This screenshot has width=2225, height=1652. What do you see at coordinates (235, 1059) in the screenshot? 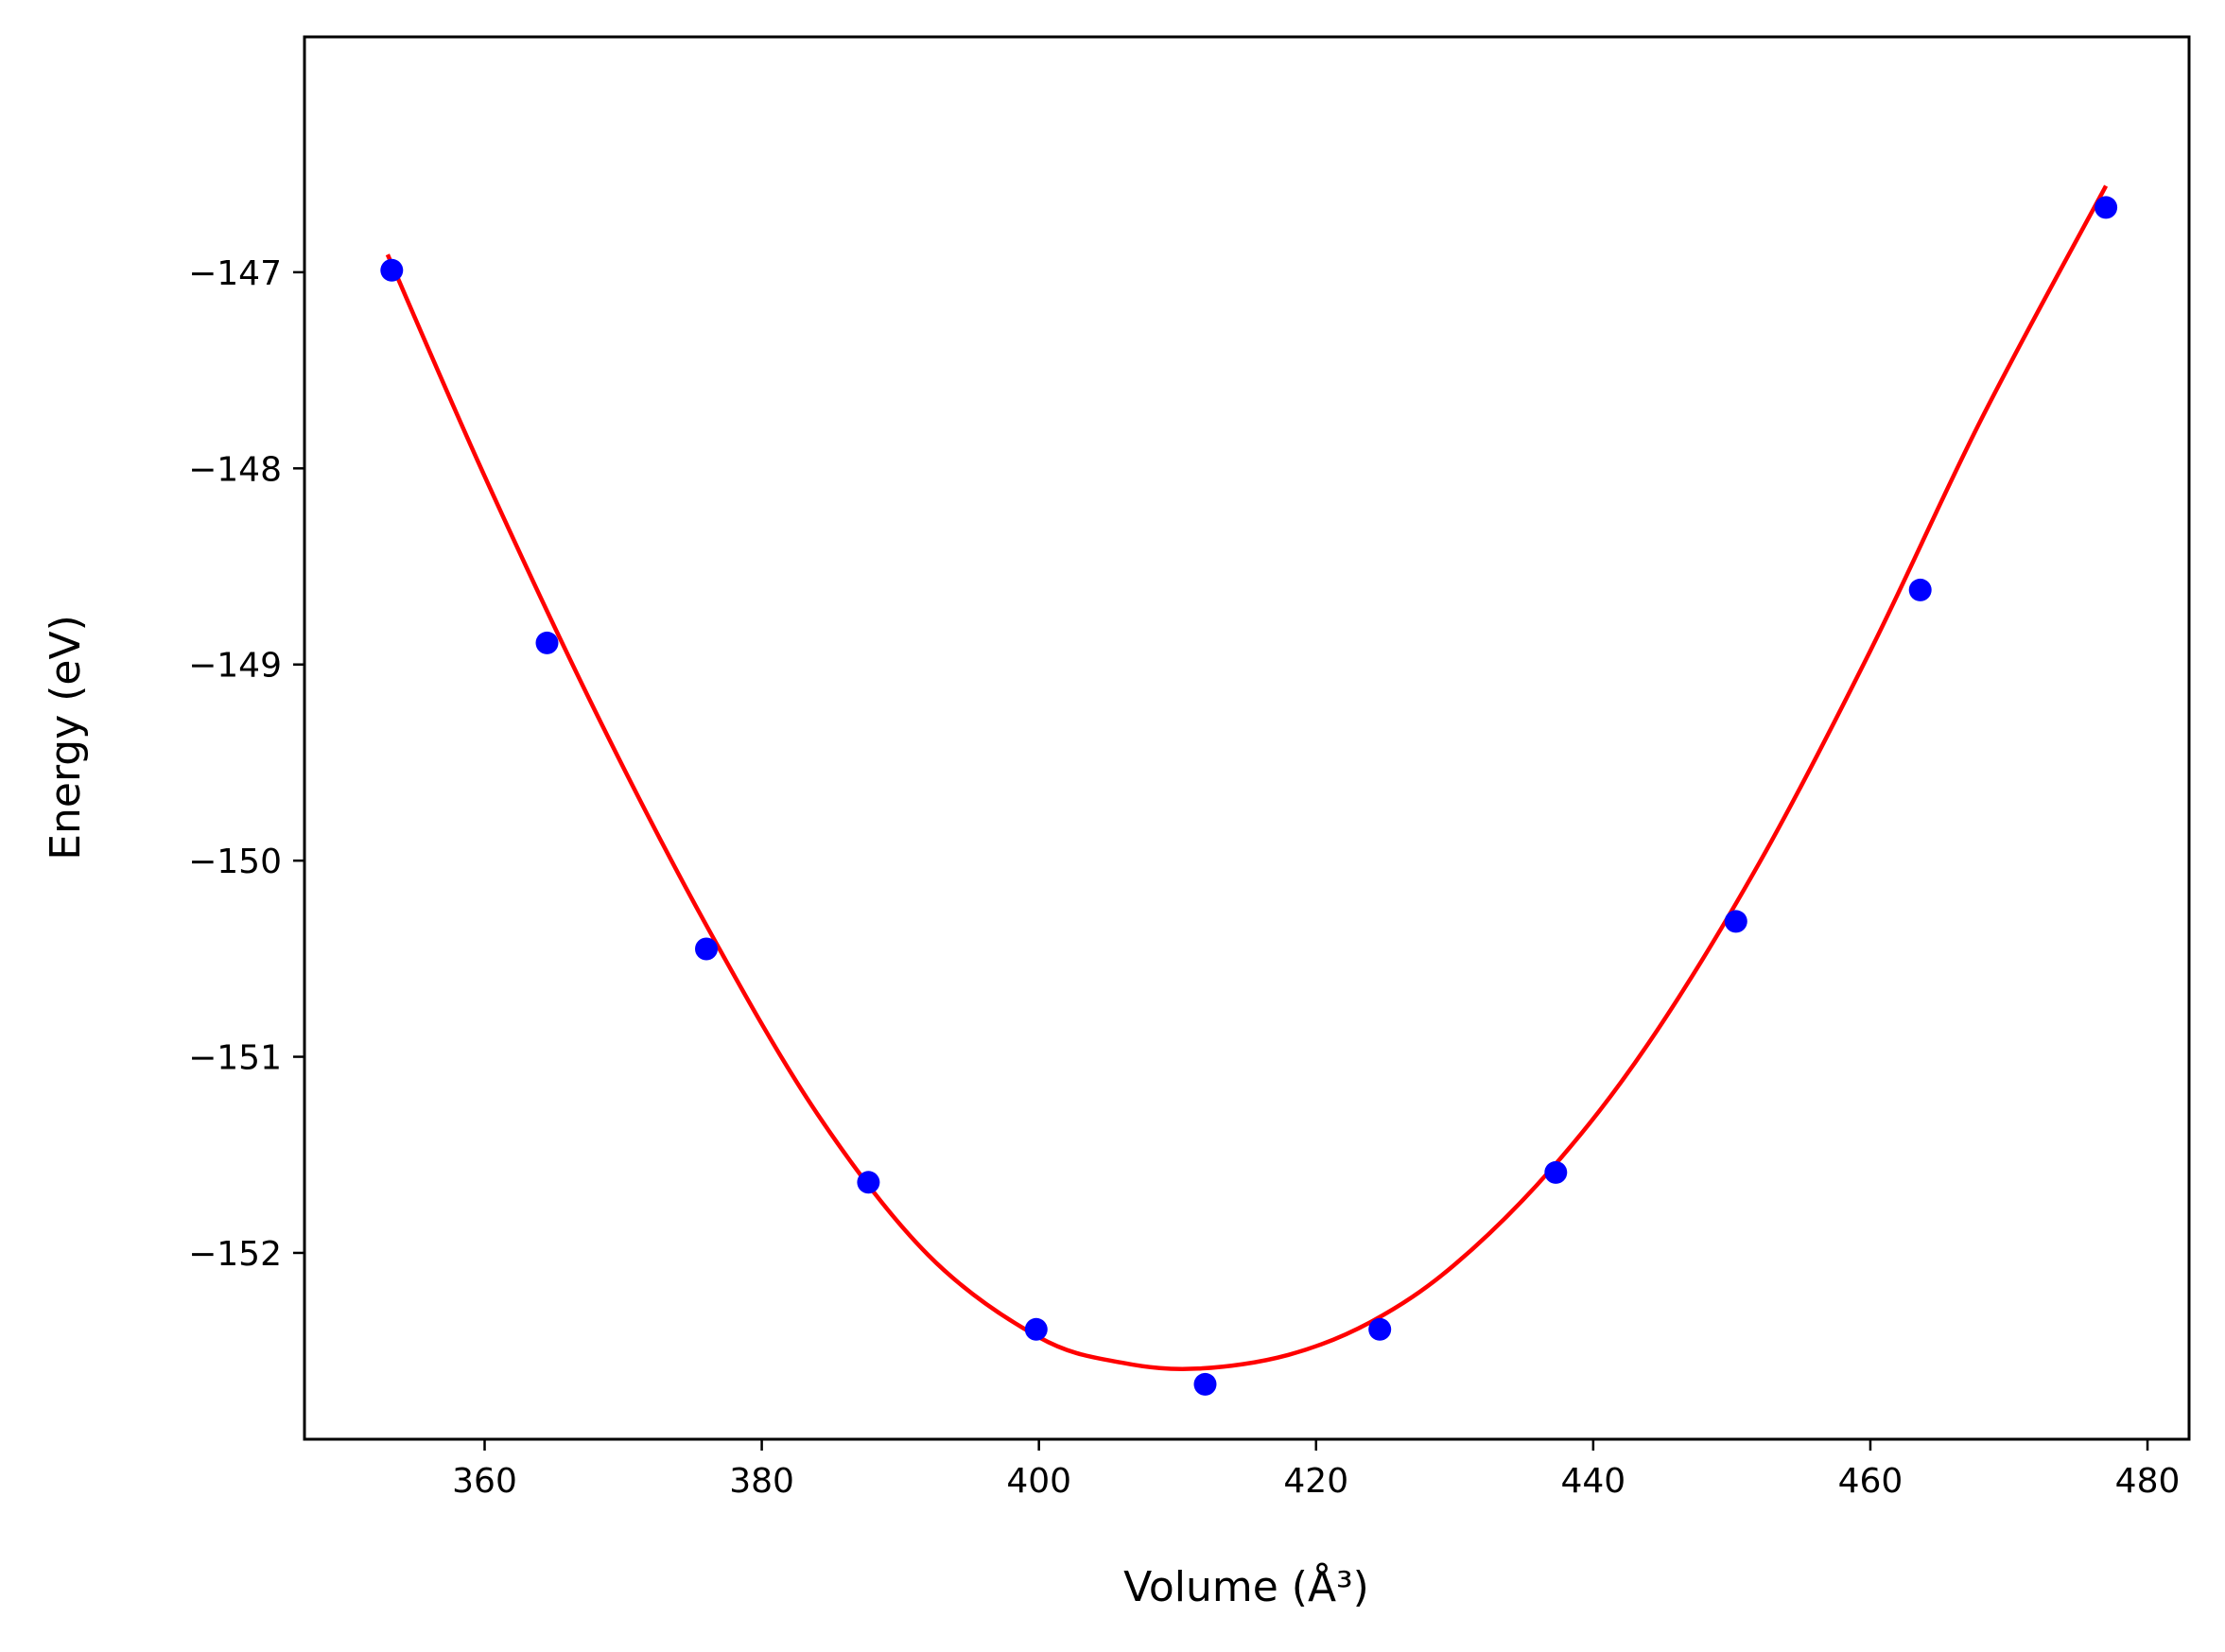
I see `y-tick-label: −151` at bounding box center [235, 1059].